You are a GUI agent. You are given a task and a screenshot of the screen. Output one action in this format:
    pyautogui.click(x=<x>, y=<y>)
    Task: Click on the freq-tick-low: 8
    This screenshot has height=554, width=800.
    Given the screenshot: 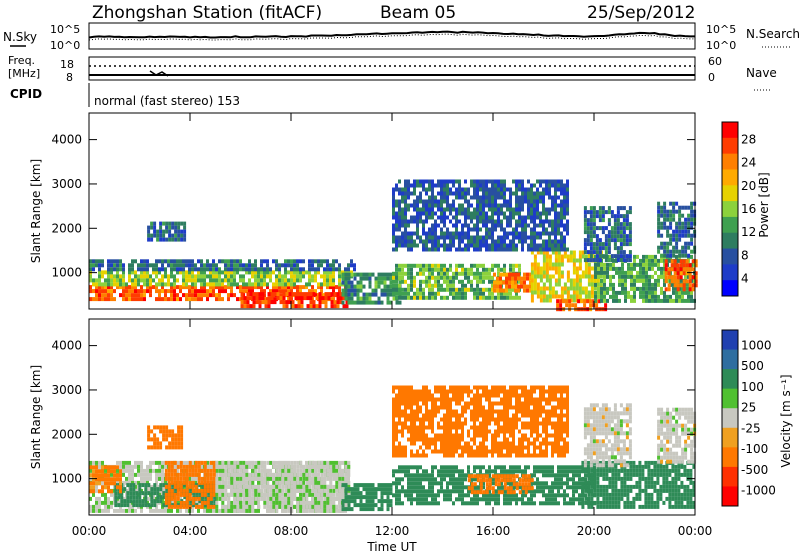 What is the action you would take?
    pyautogui.click(x=69, y=77)
    